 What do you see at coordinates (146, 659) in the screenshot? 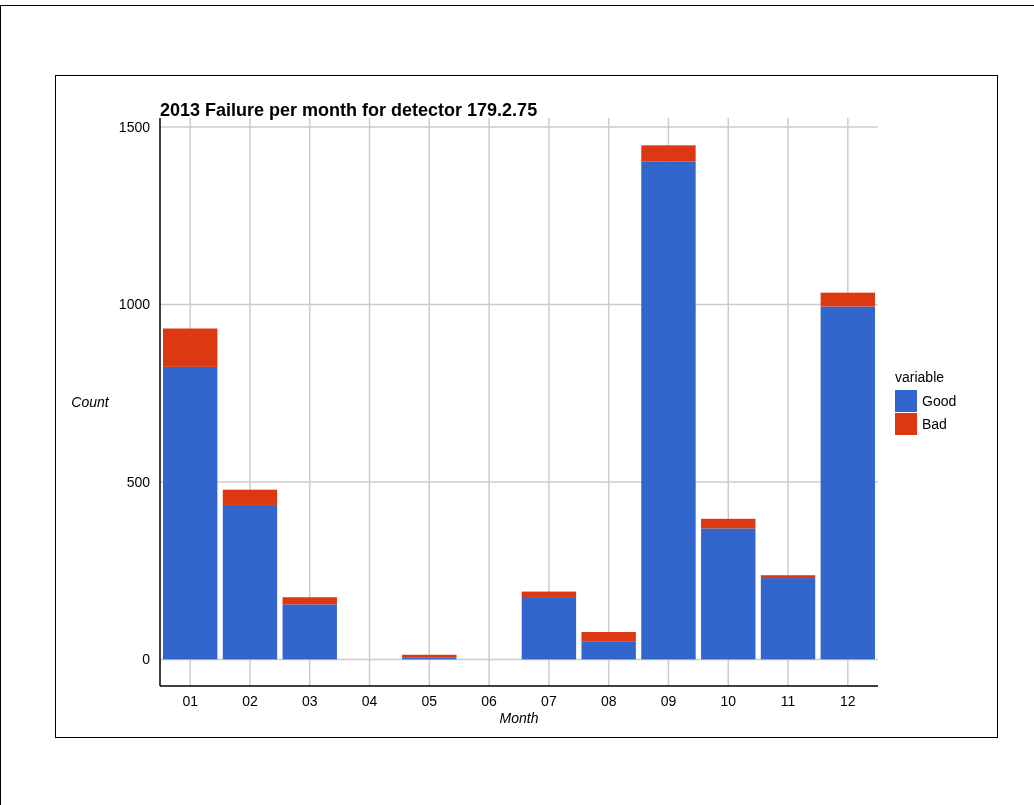
I see `y-tick-label: 0` at bounding box center [146, 659].